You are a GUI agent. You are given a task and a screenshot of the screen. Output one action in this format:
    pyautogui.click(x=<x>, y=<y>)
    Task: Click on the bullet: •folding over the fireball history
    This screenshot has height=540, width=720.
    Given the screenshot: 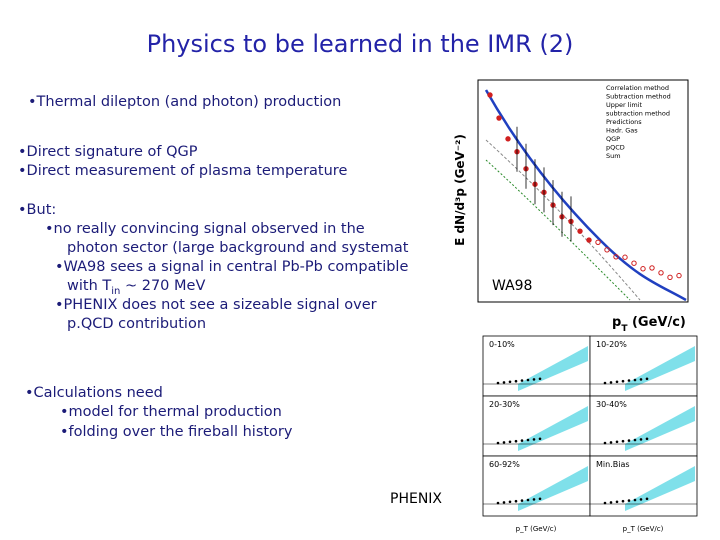 What is the action you would take?
    pyautogui.click(x=176, y=432)
    